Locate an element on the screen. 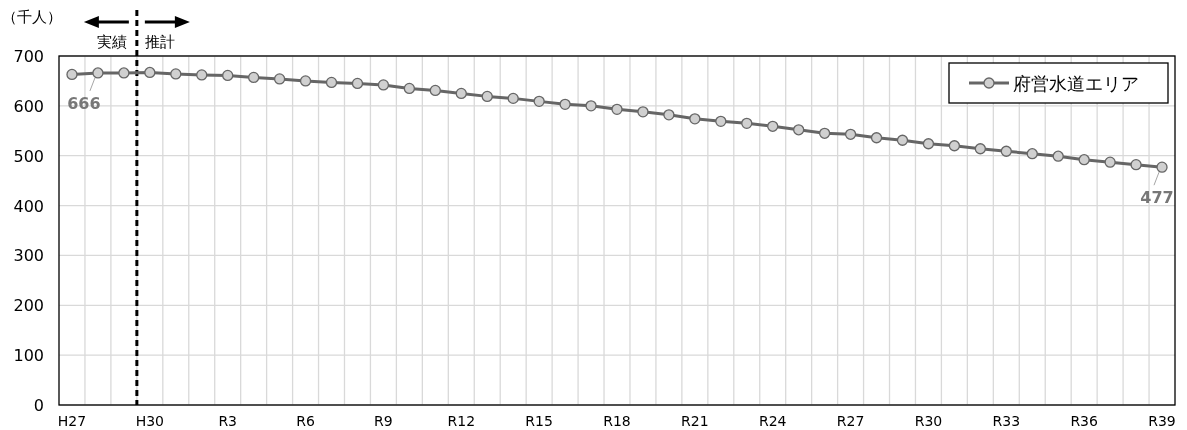 The image size is (1187, 430). annotation: 666 is located at coordinates (84, 103).